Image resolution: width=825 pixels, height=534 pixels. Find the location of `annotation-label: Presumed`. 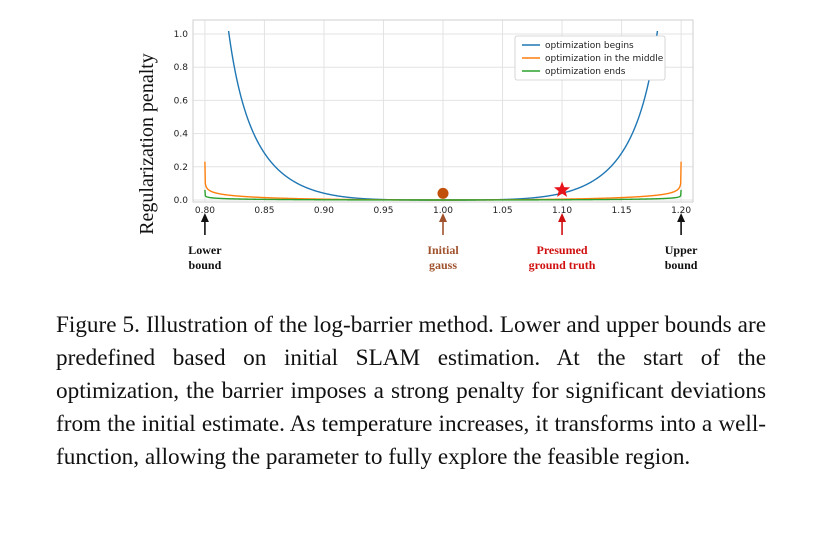

annotation-label: Presumed is located at coordinates (561, 250).